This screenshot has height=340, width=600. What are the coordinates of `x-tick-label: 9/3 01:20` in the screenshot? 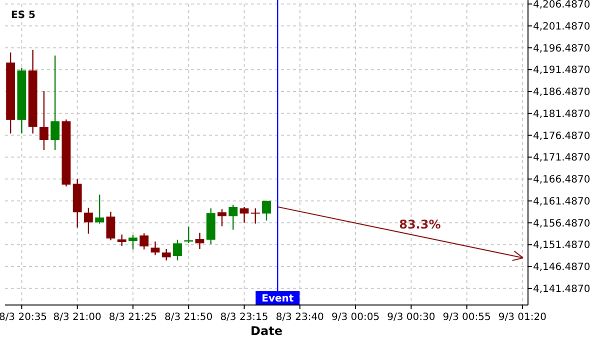 It's located at (522, 317).